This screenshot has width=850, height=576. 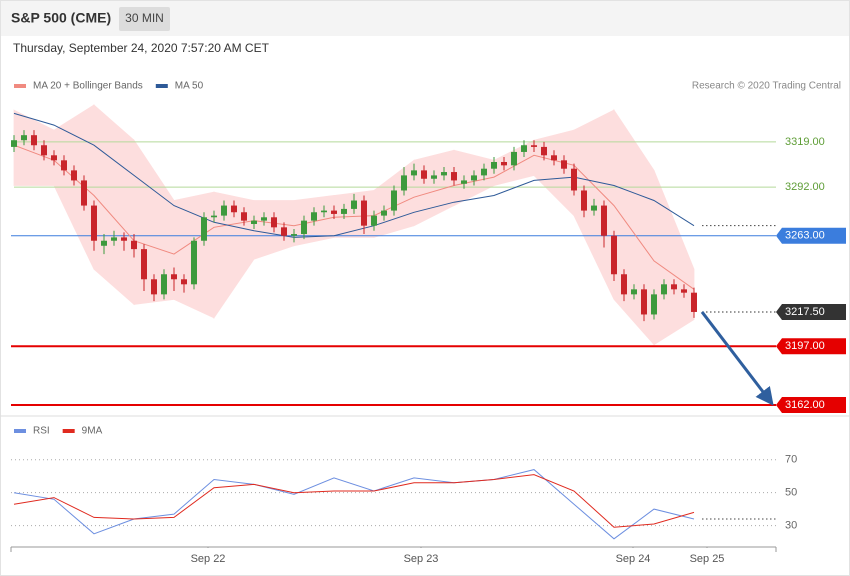 What do you see at coordinates (189, 86) in the screenshot?
I see `legend-label: MA 50` at bounding box center [189, 86].